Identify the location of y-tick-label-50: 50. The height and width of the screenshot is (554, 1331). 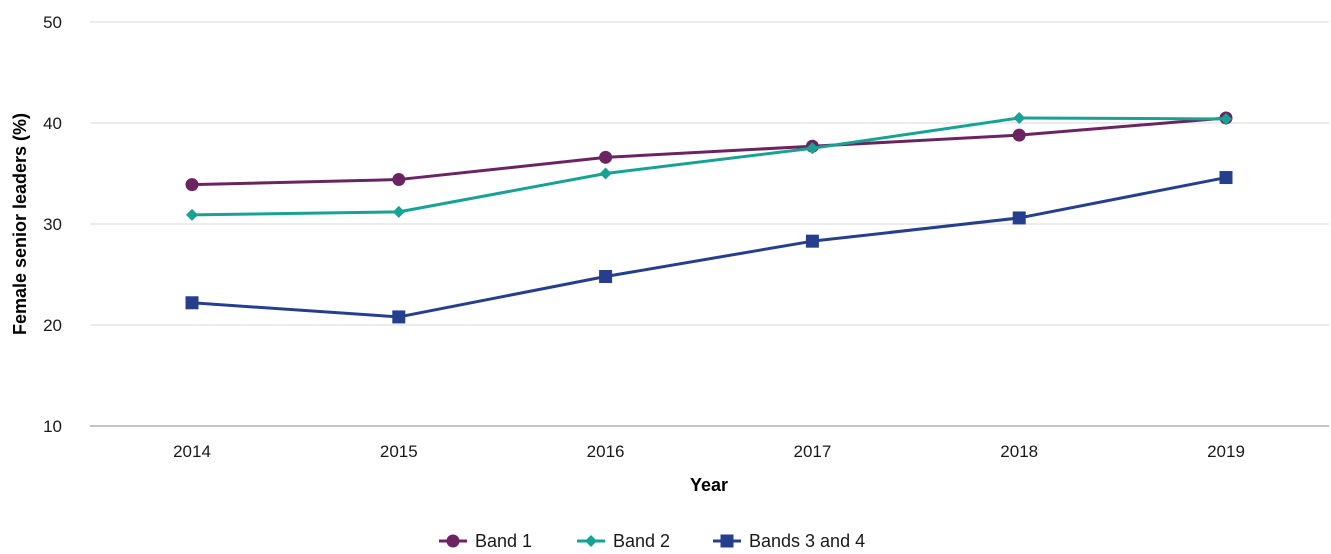
(52, 22).